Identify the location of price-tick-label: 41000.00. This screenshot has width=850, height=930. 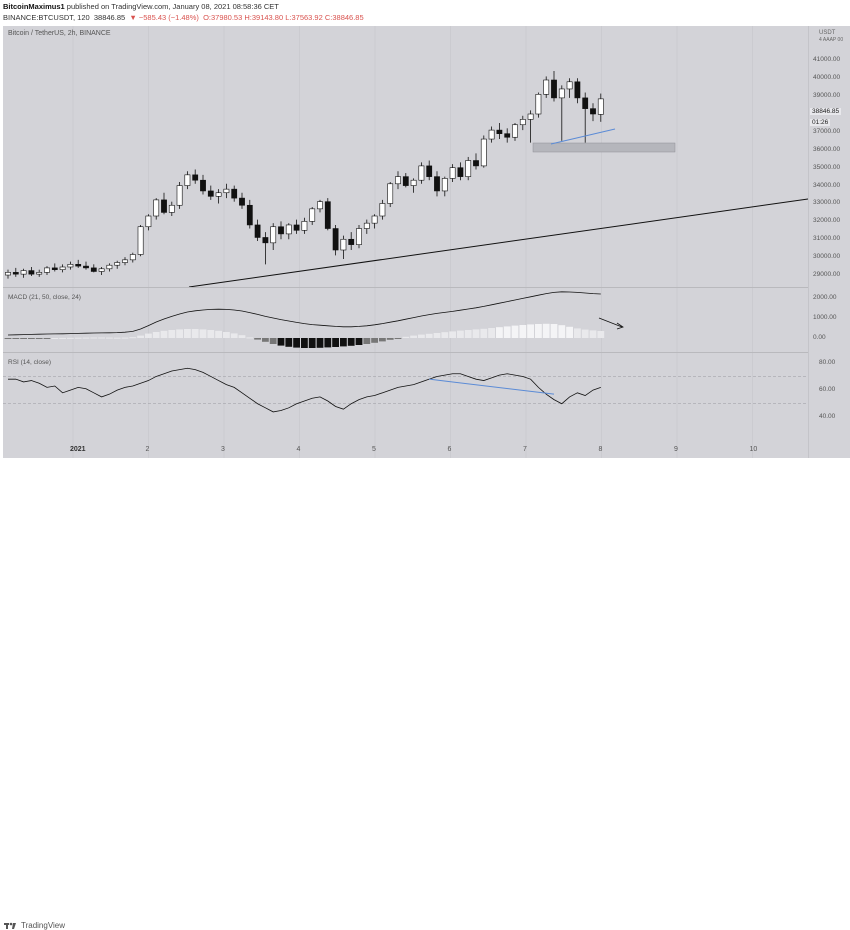
(827, 60).